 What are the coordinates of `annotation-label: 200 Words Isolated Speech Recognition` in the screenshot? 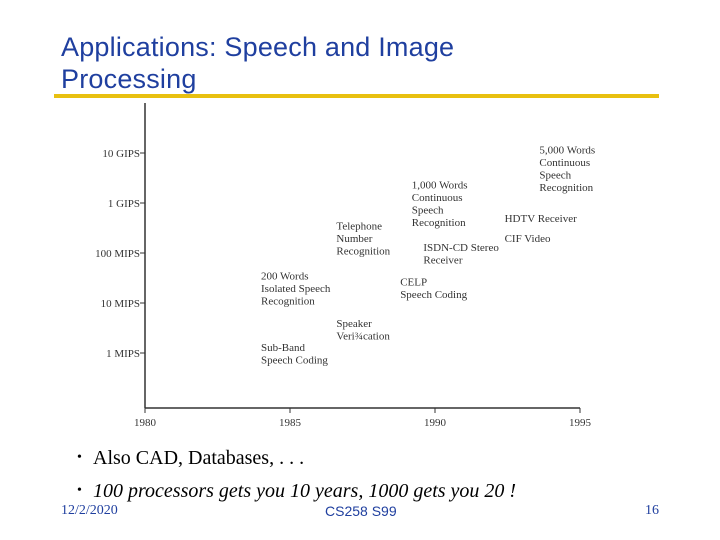 It's located at (296, 288).